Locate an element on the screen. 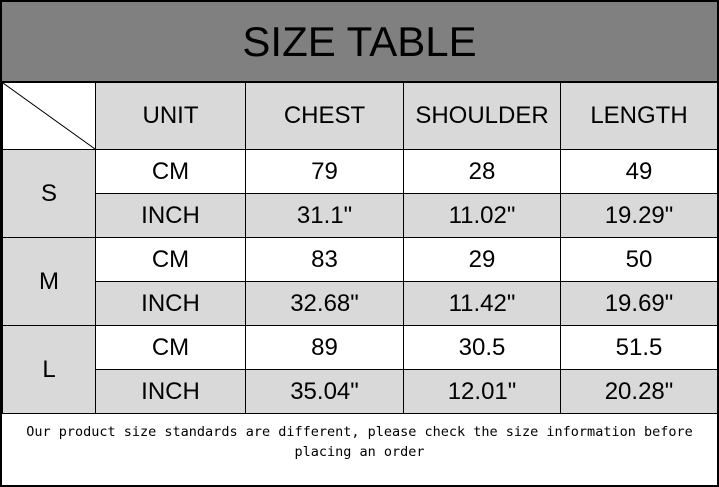  chest-cell: 79 is located at coordinates (324, 171).